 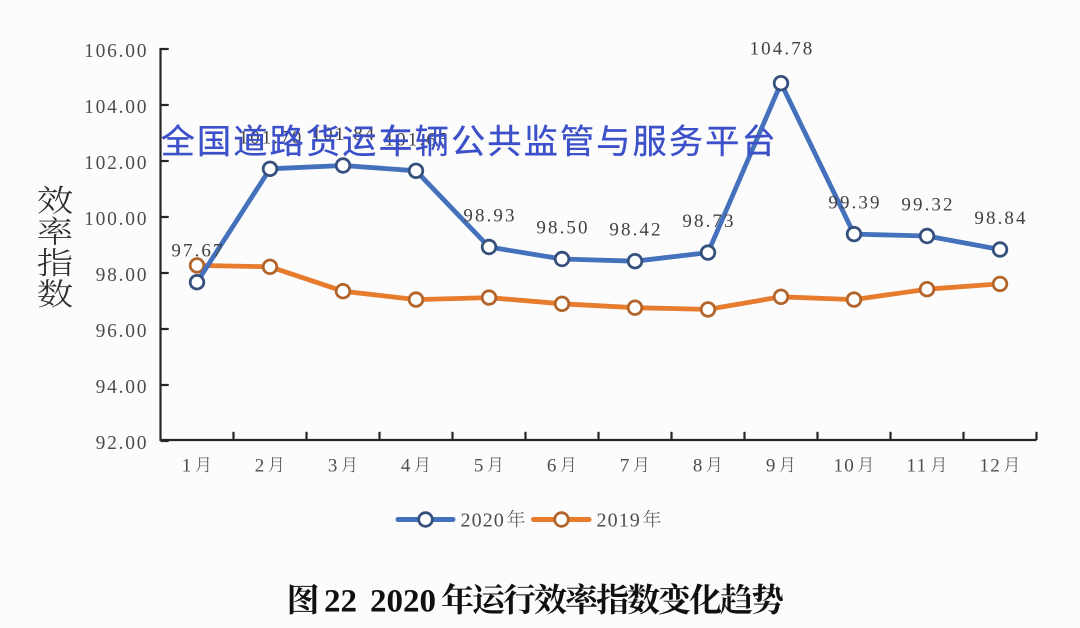 I want to click on svg-text: 98.73, so click(x=708, y=221).